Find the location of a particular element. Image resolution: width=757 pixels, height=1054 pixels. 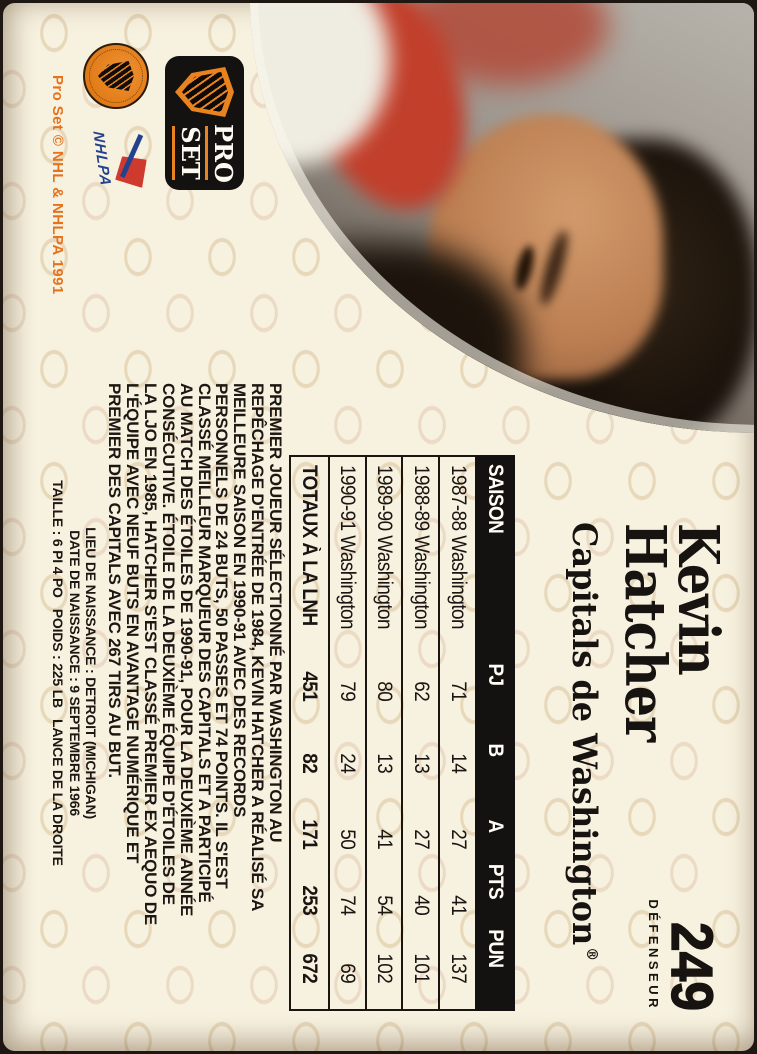

pro-set-word-pro: PRO is located at coordinates (223, 153).